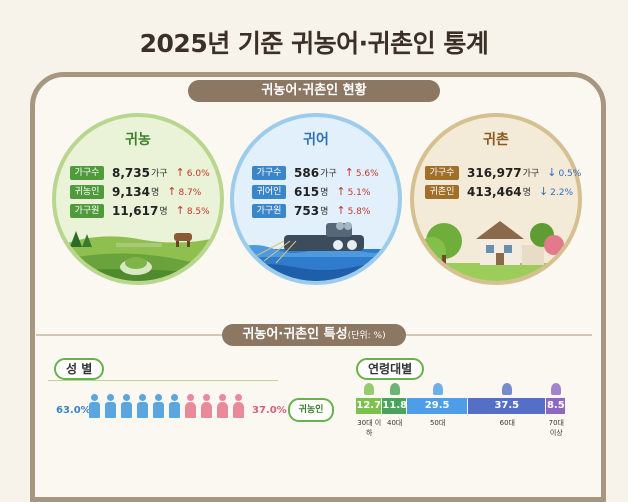 The image size is (628, 502). I want to click on section-traits-unit: (단위: %), so click(366, 336).